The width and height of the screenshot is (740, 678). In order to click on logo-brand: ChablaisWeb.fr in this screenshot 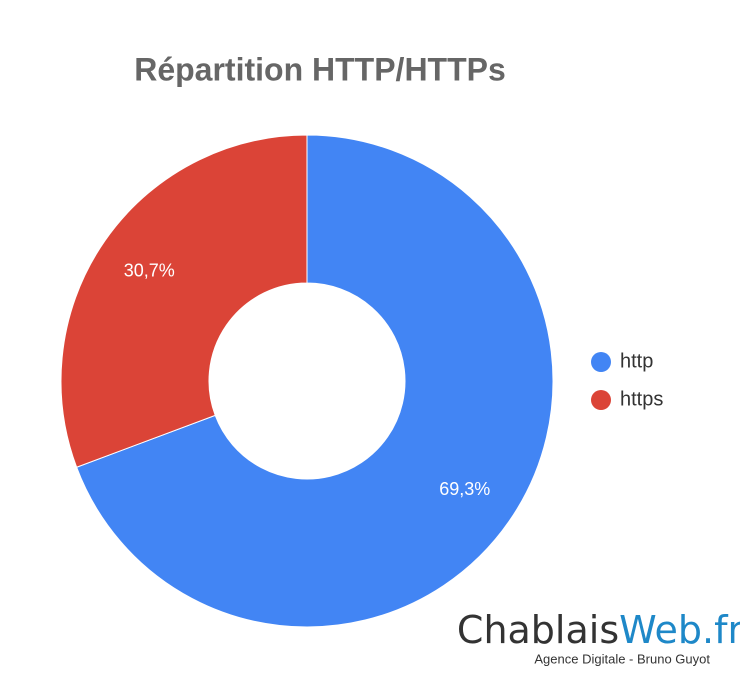, I will do `click(598, 630)`.